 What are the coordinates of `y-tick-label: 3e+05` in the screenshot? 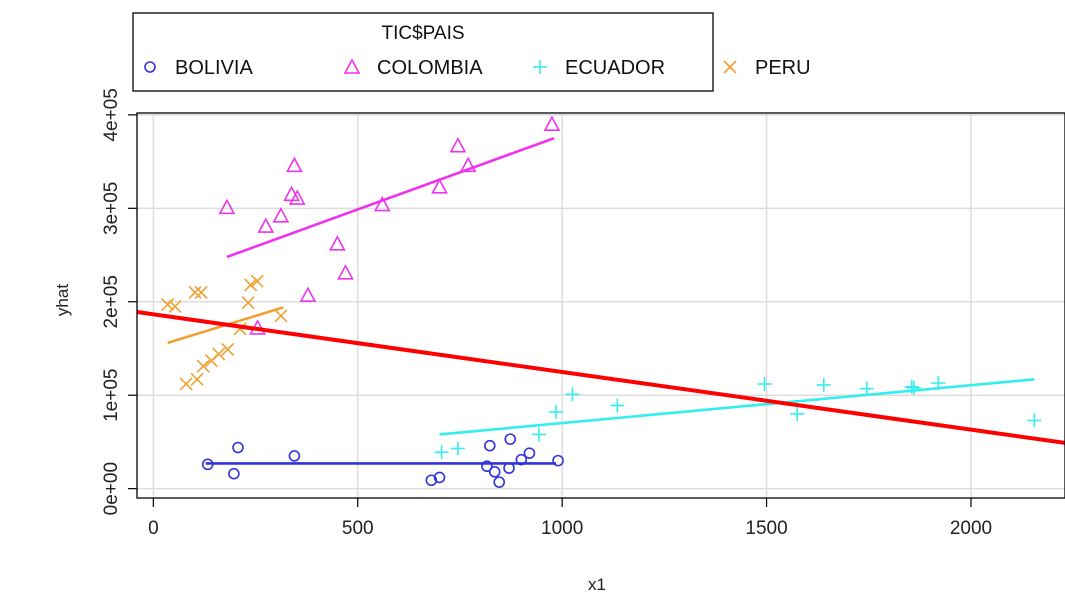 It's located at (111, 208).